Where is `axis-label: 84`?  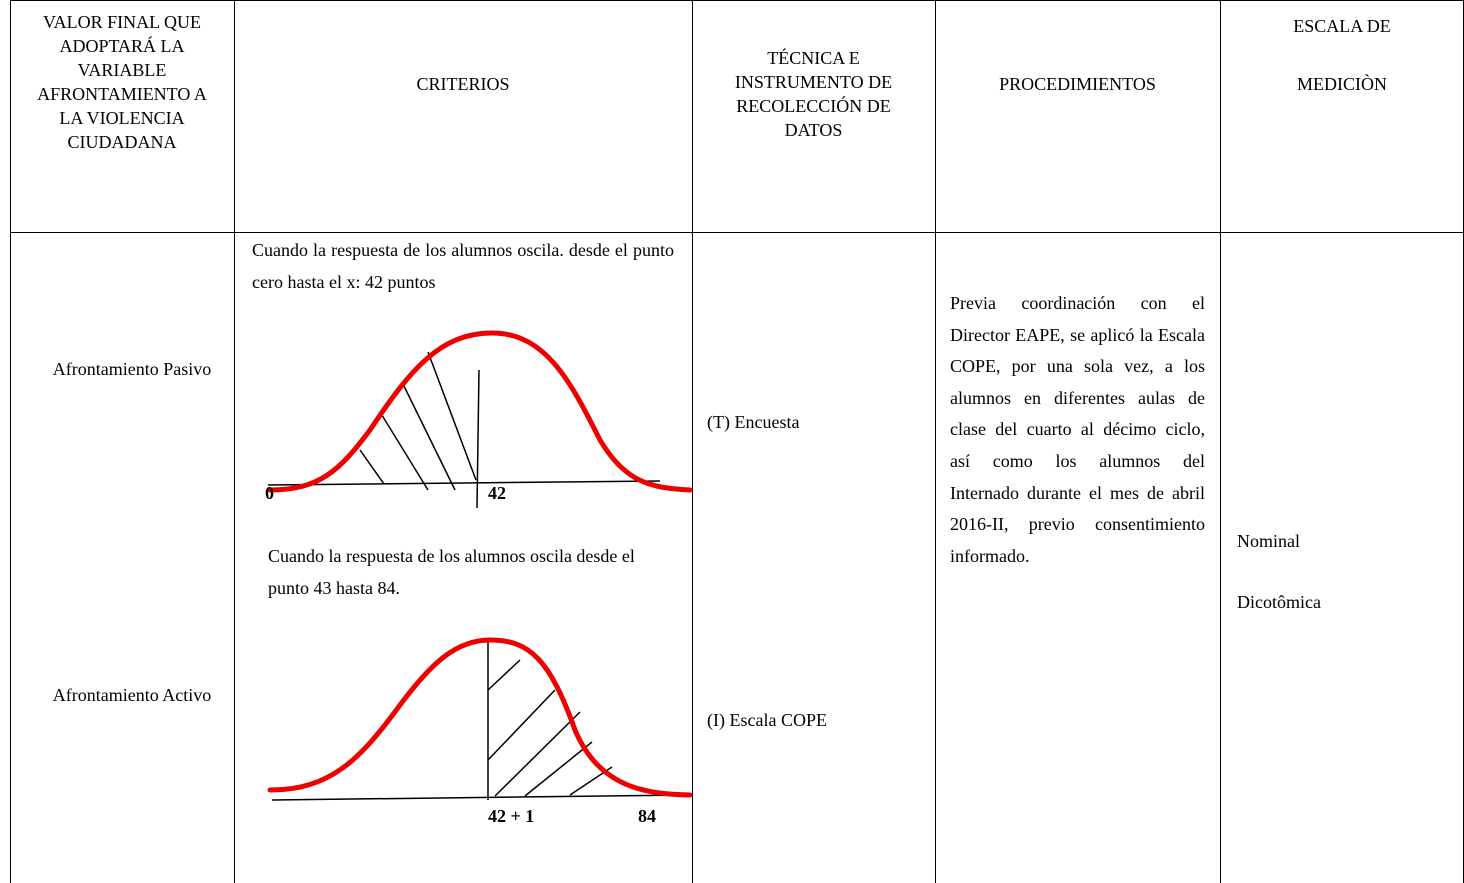
axis-label: 84 is located at coordinates (647, 816).